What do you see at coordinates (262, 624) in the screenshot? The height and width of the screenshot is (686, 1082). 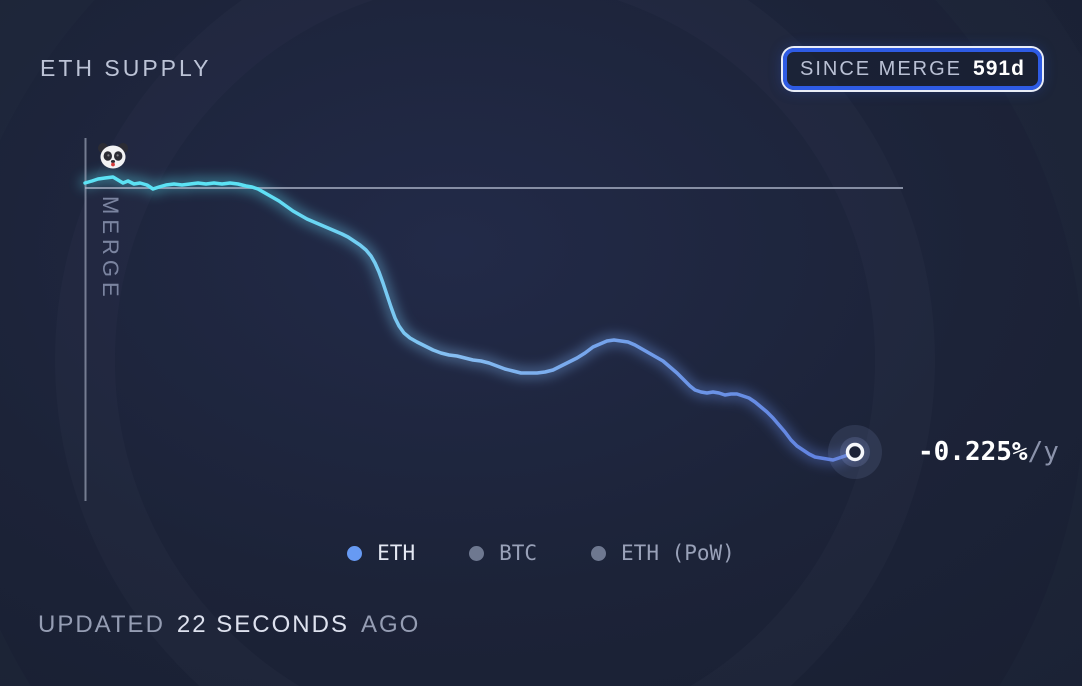 I see `updated-time: 22 SECONDS` at bounding box center [262, 624].